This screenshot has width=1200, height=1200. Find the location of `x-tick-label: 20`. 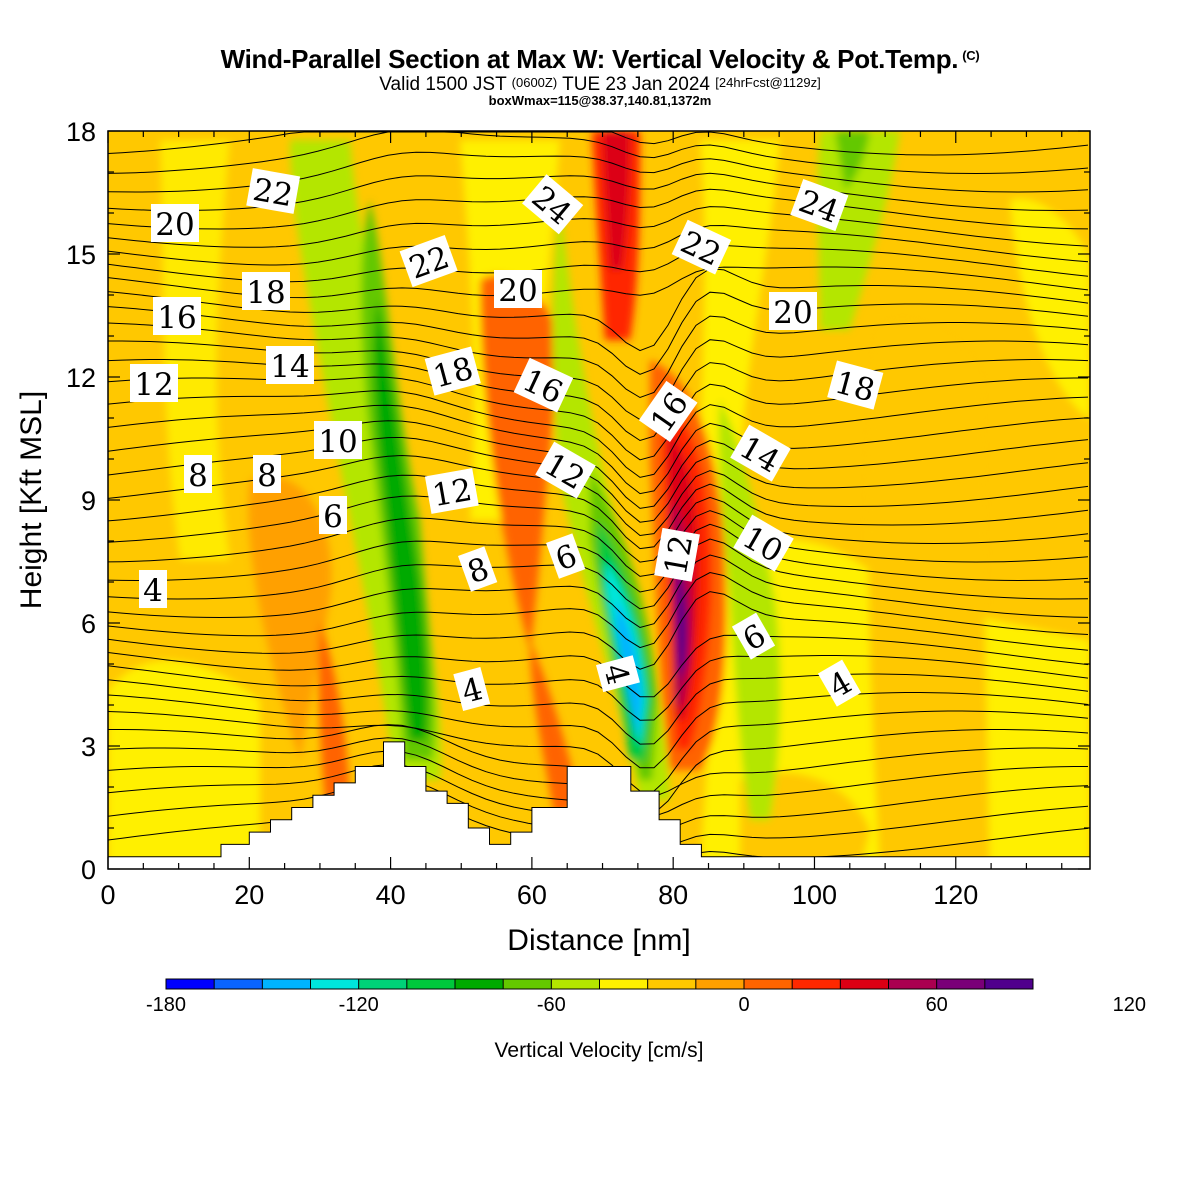

x-tick-label: 20 is located at coordinates (249, 895).